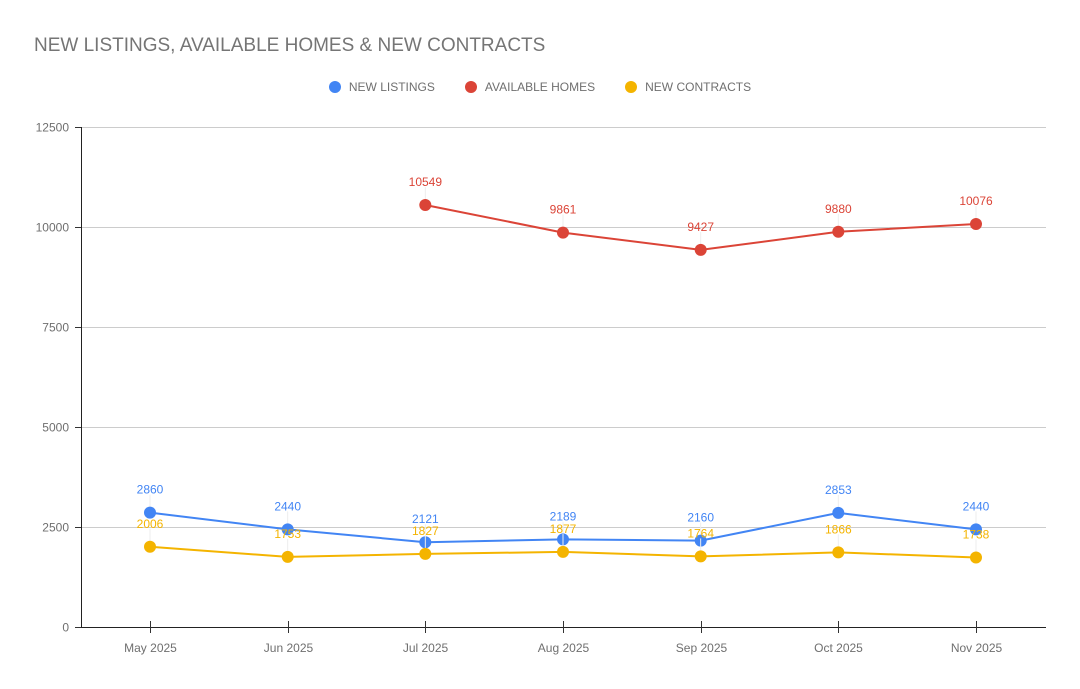 The width and height of the screenshot is (1080, 689). I want to click on y-tick-label: 10000, so click(53, 228).